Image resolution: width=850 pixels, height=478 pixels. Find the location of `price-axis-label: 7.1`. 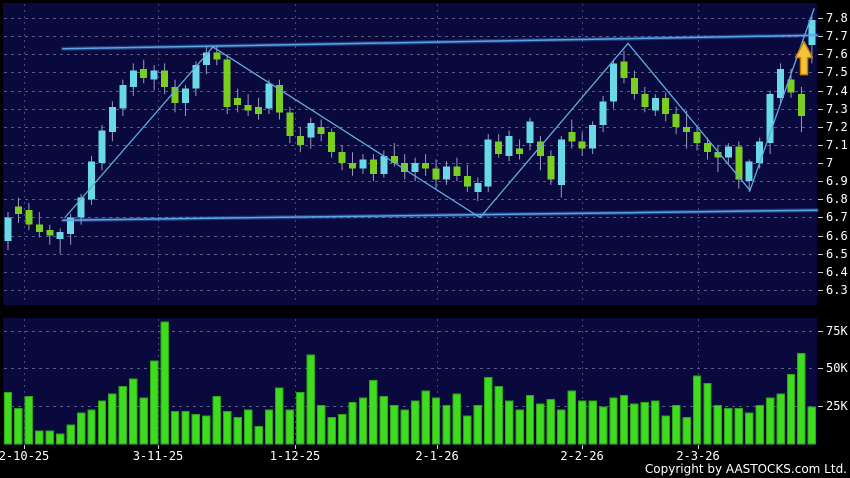

price-axis-label: 7.1 is located at coordinates (837, 144).